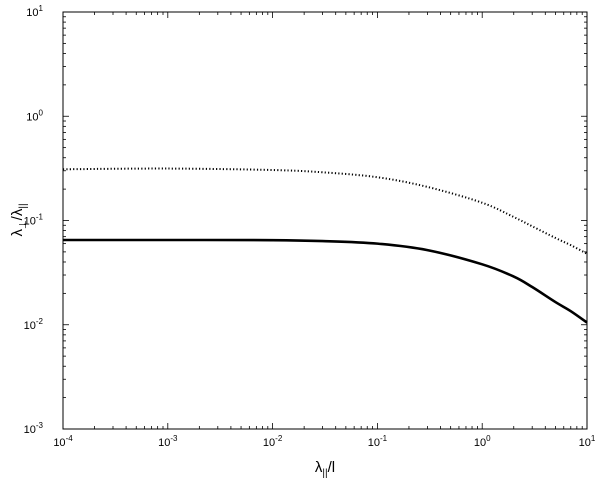  I want to click on x-tick-label: 10⁻⁴, so click(63, 441).